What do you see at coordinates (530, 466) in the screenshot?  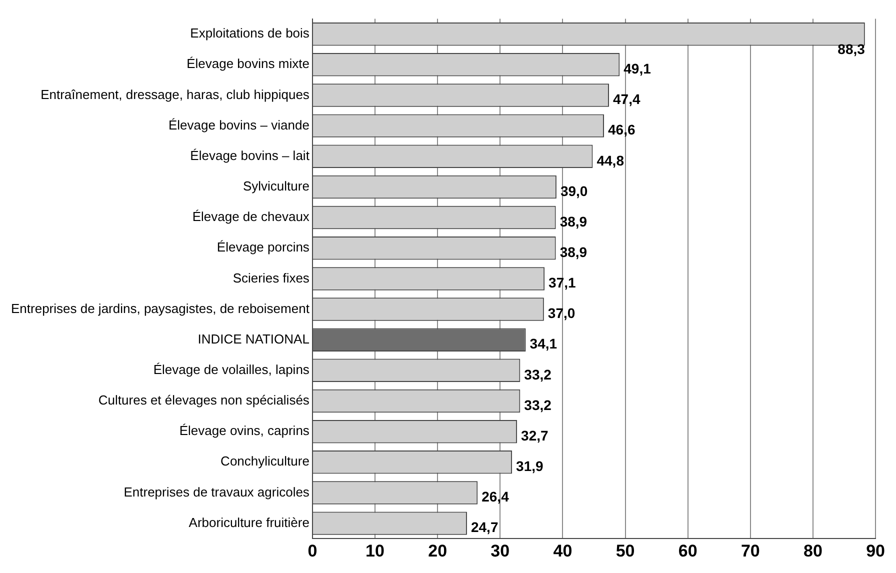 I see `data-label: 31,9` at bounding box center [530, 466].